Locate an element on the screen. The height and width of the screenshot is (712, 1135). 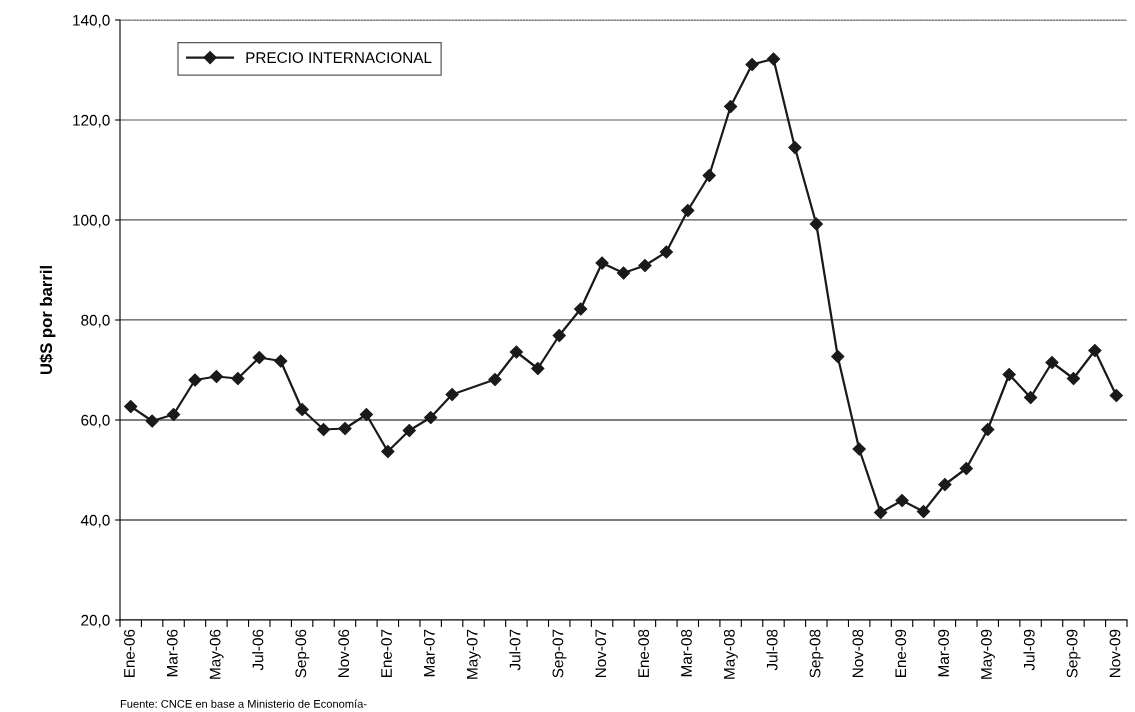
x-tick-label: Mar-08 is located at coordinates (686, 653).